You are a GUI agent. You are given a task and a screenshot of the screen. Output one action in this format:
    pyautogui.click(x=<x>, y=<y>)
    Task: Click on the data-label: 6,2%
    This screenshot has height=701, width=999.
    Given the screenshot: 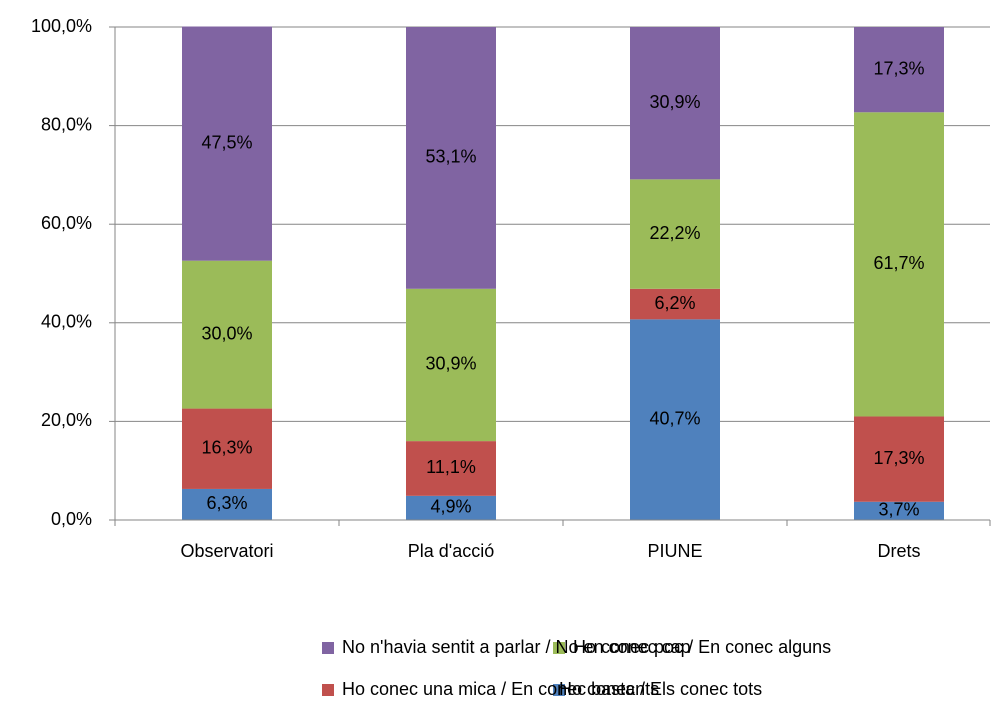 What is the action you would take?
    pyautogui.click(x=674, y=303)
    